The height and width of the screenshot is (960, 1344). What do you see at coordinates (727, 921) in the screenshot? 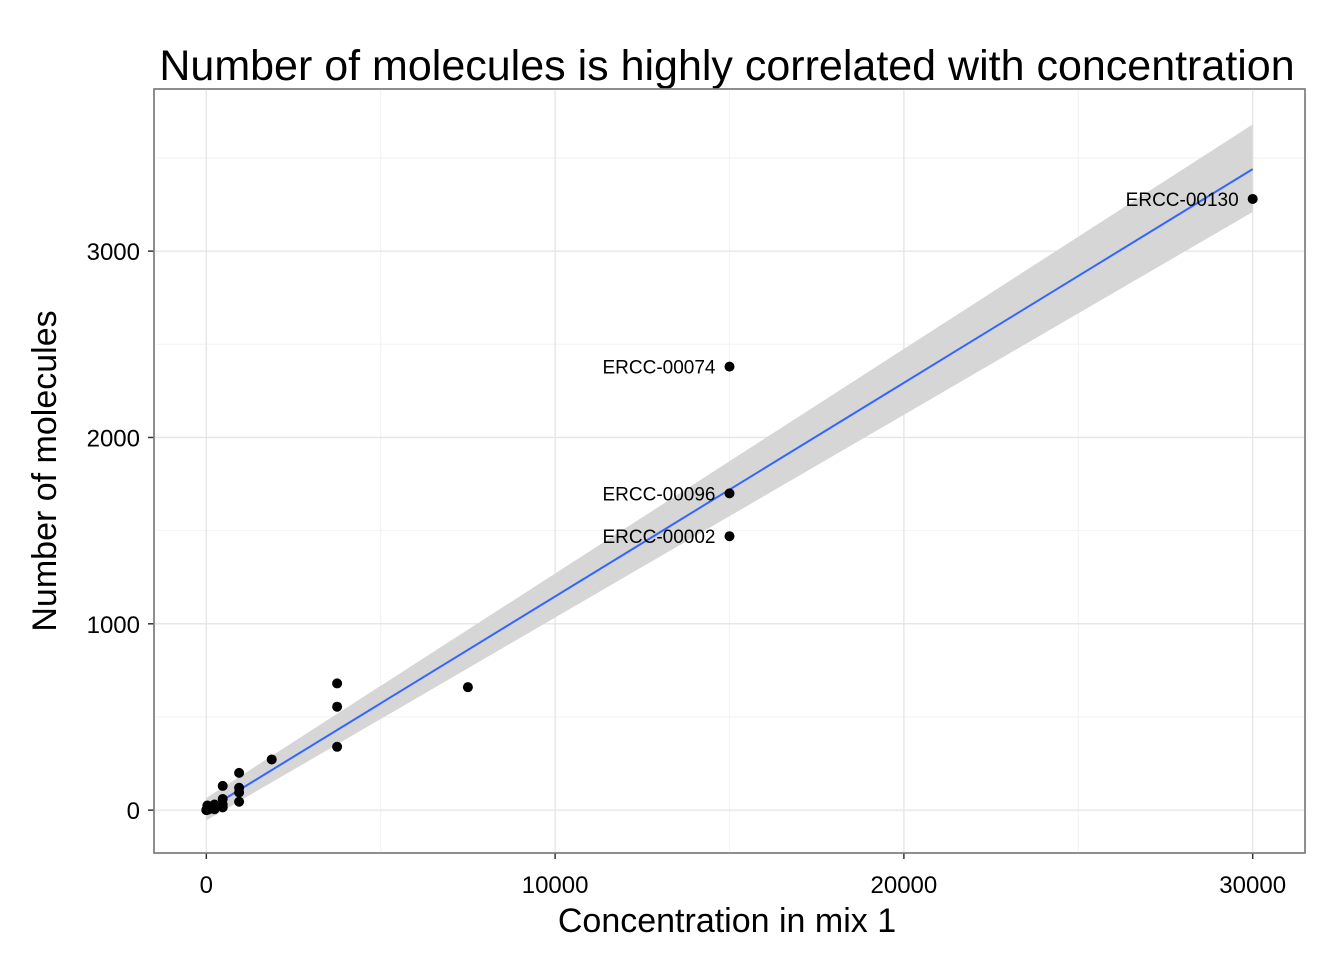
I see `x-axis-title: Concentration in mix 1` at bounding box center [727, 921].